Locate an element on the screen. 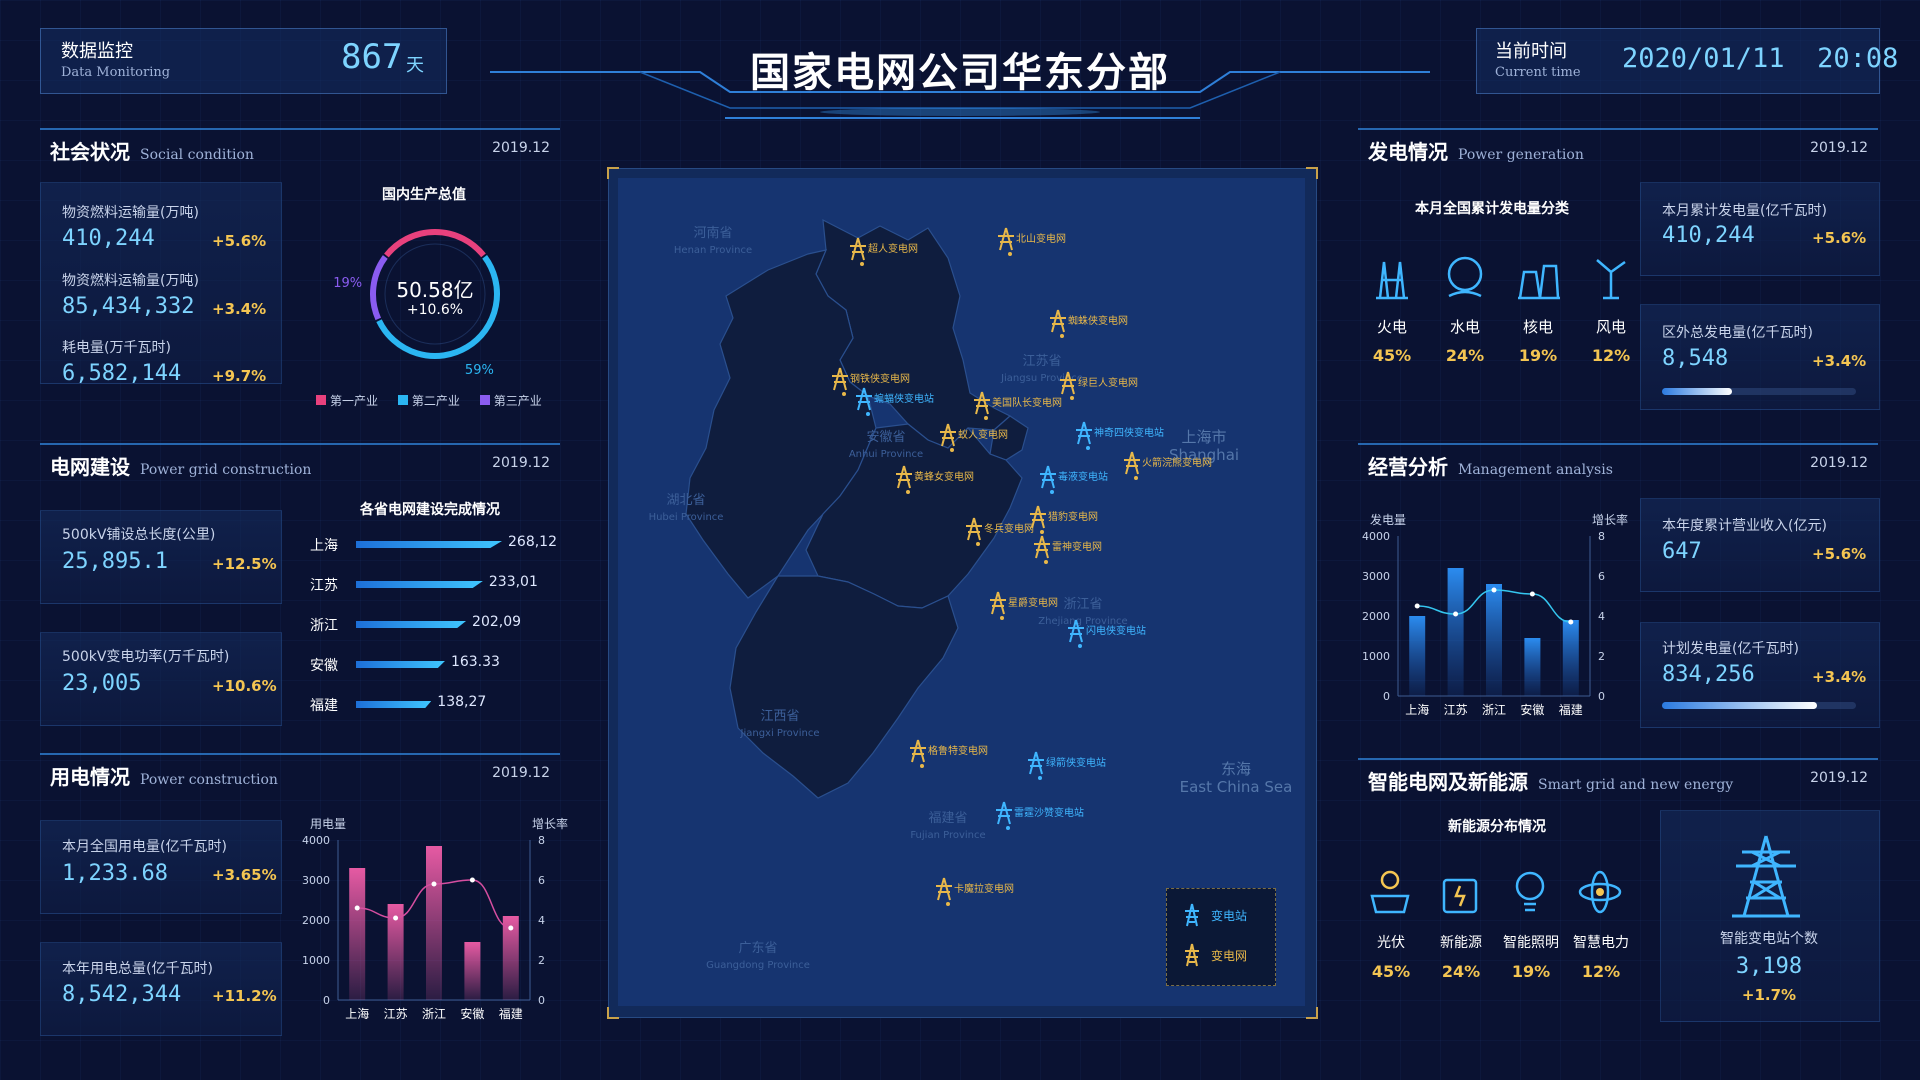 The height and width of the screenshot is (1080, 1920). marker-17: 闪电侠变电站 is located at coordinates (1107, 633).